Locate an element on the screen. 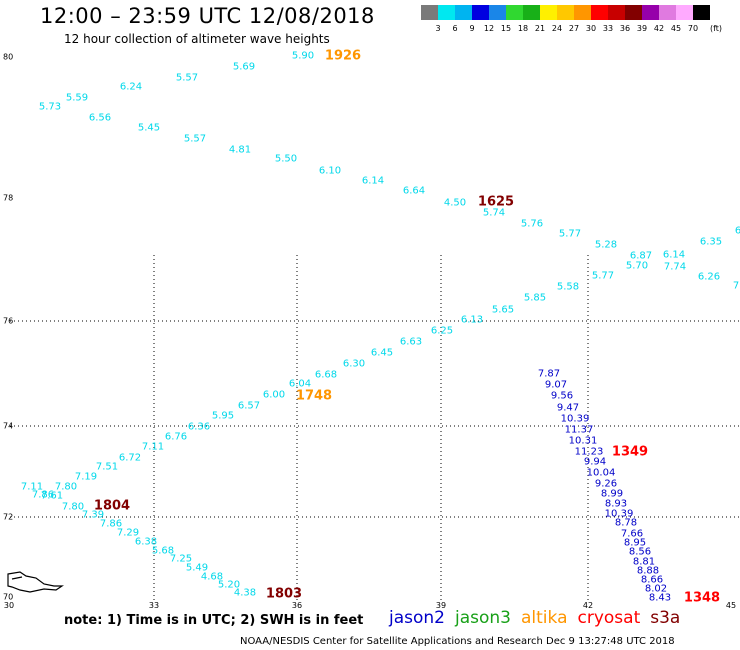 This screenshot has width=740, height=650. legend-label: 9 is located at coordinates (472, 28).